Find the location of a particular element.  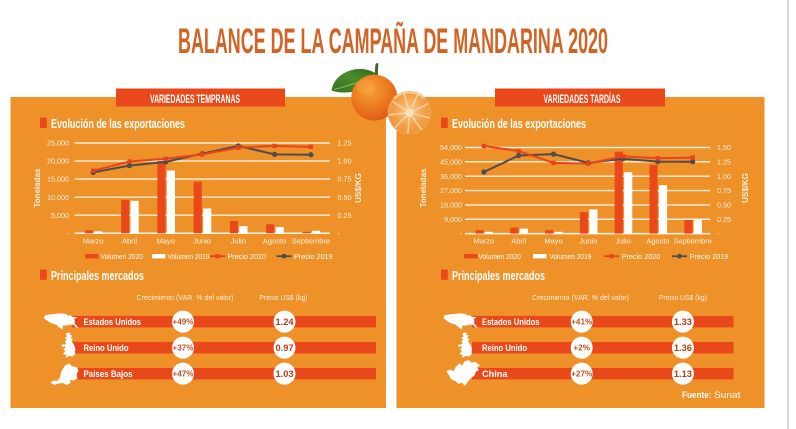

svg-text: 36,000 is located at coordinates (451, 176).